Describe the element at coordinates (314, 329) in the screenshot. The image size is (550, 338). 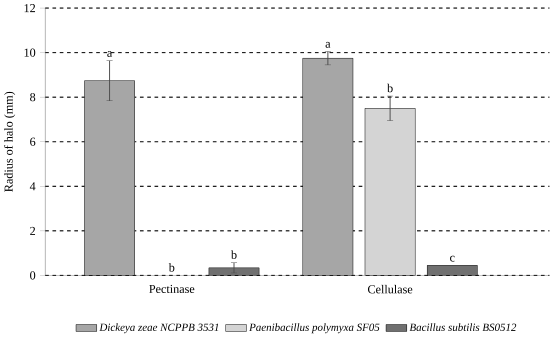
I see `legend-label: Paenibacillus polymyxa SF05` at that location.